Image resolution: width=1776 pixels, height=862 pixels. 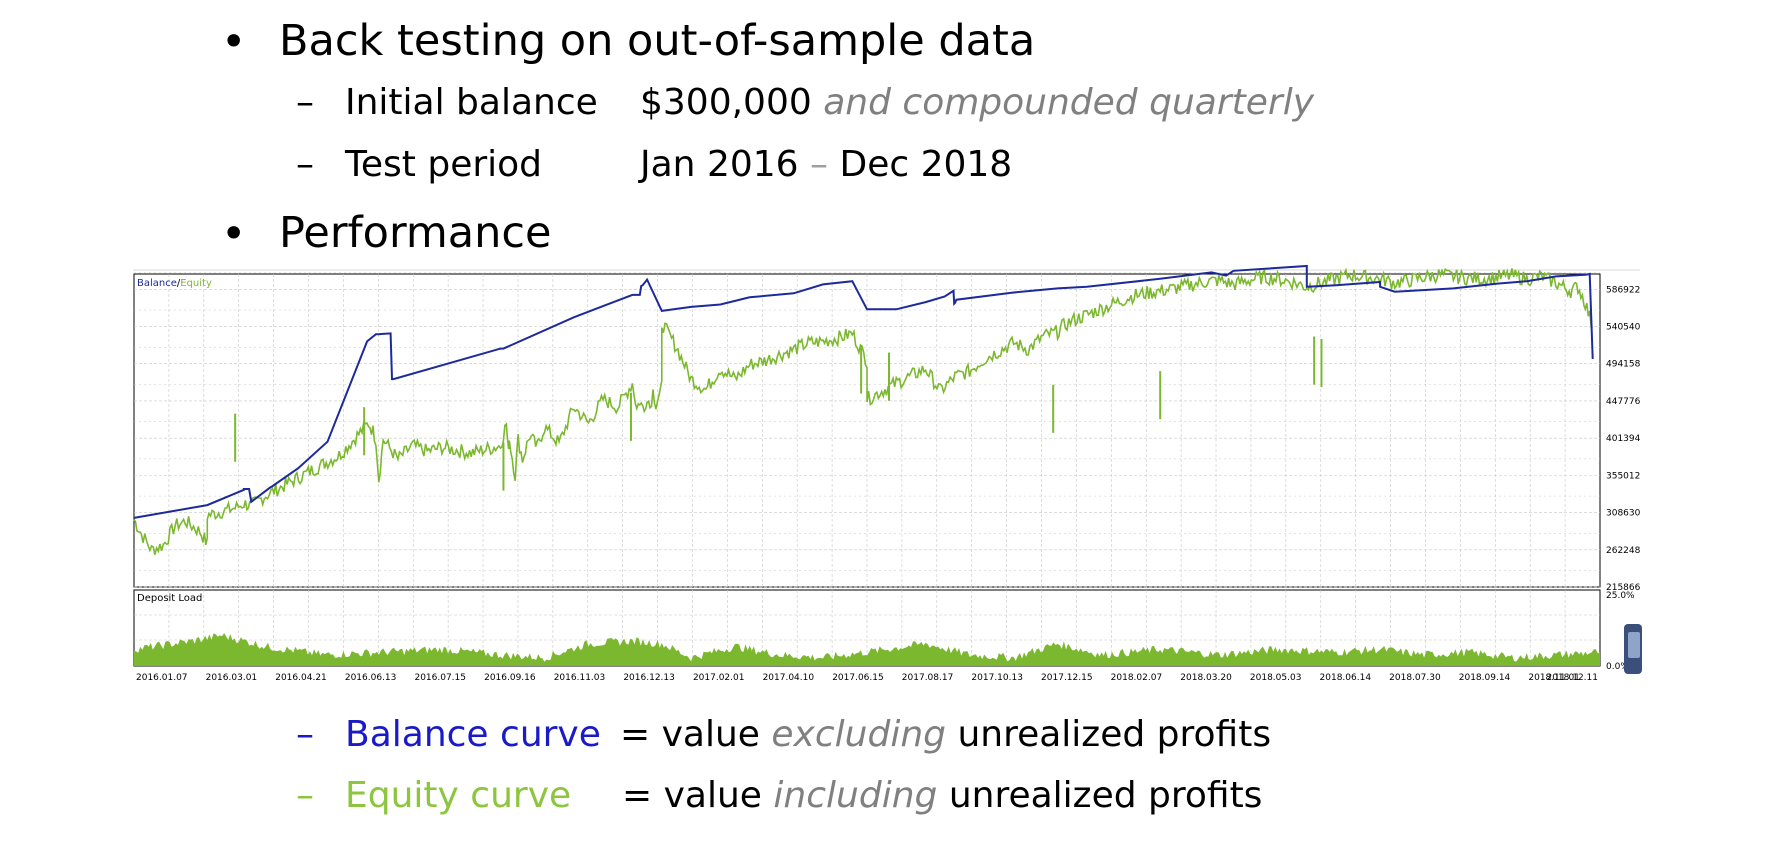 What do you see at coordinates (1620, 596) in the screenshot?
I see `load-y-tick-label: 25.0%` at bounding box center [1620, 596].